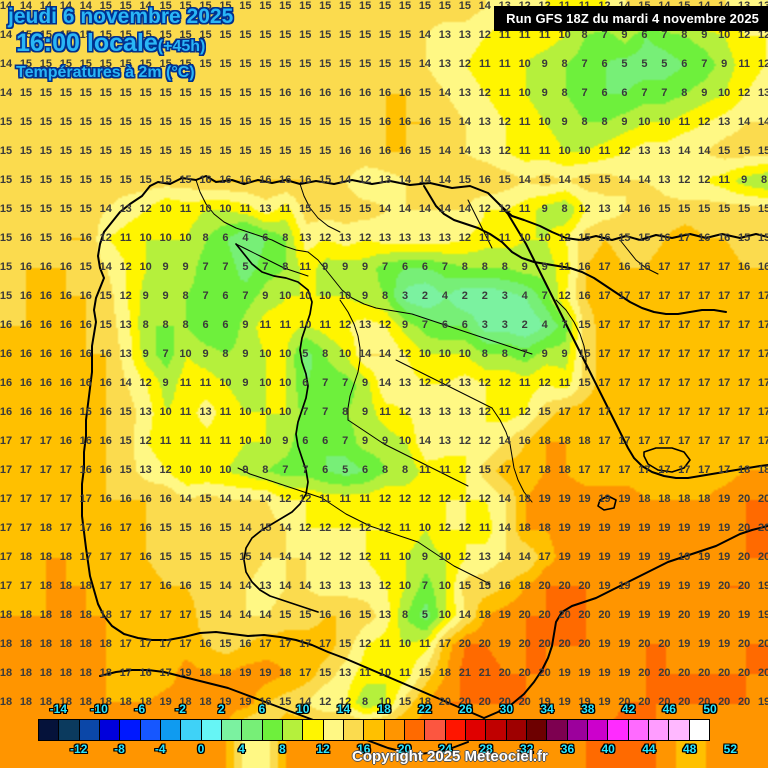  I want to click on forecast-echeance: (+45h), so click(181, 46).